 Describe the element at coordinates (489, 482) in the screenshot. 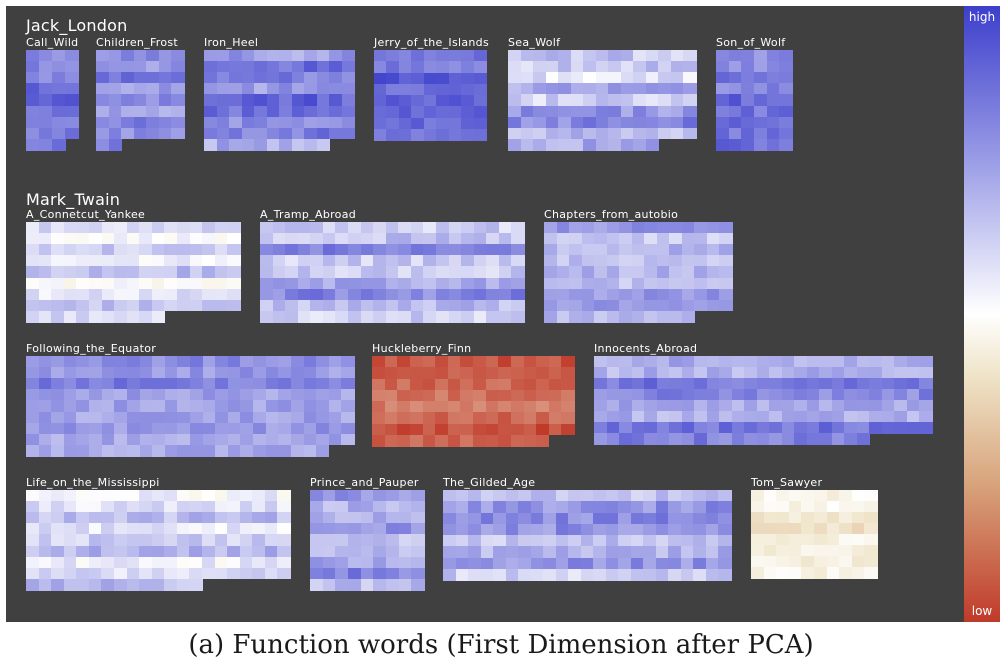

I see `book-title: The_Gilded_Age` at that location.